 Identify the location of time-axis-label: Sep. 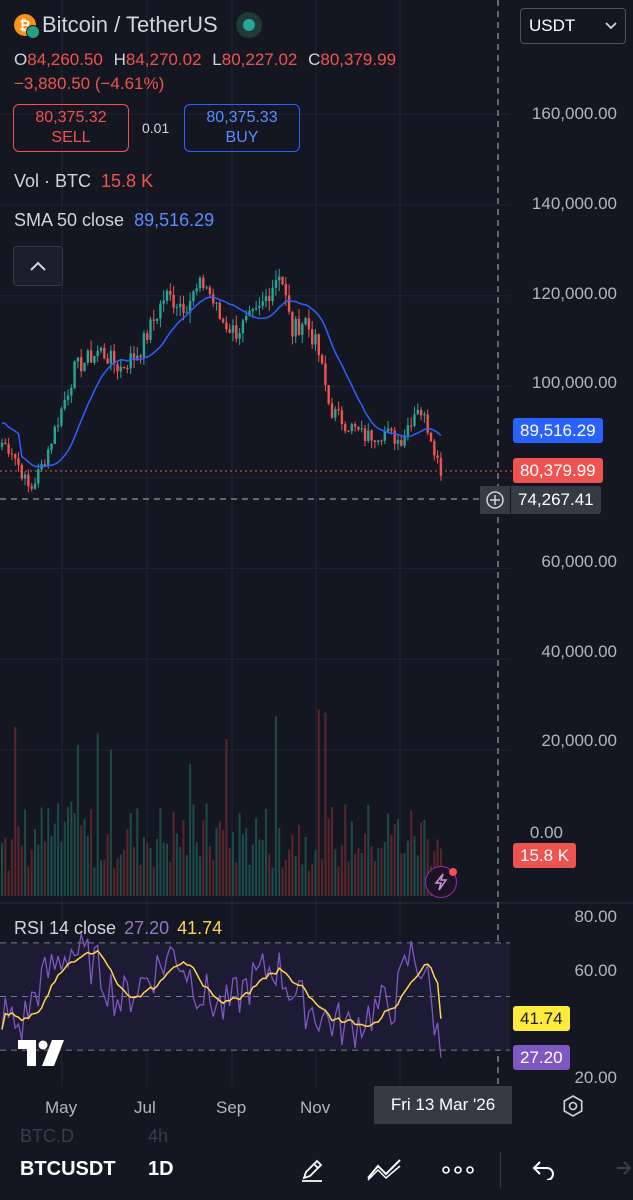
(231, 1107).